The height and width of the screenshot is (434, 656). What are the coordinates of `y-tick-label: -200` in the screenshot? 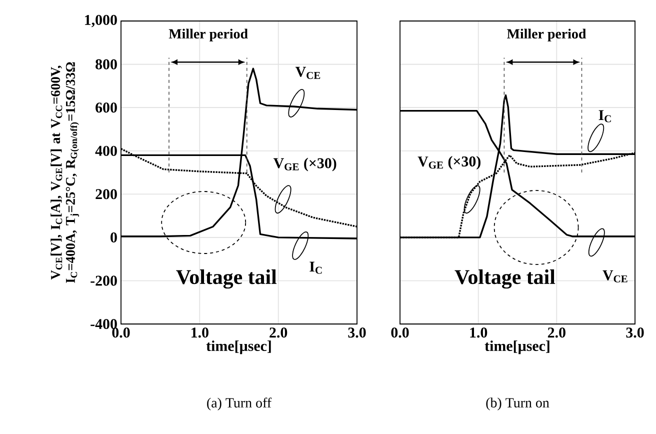 It's located at (103, 281).